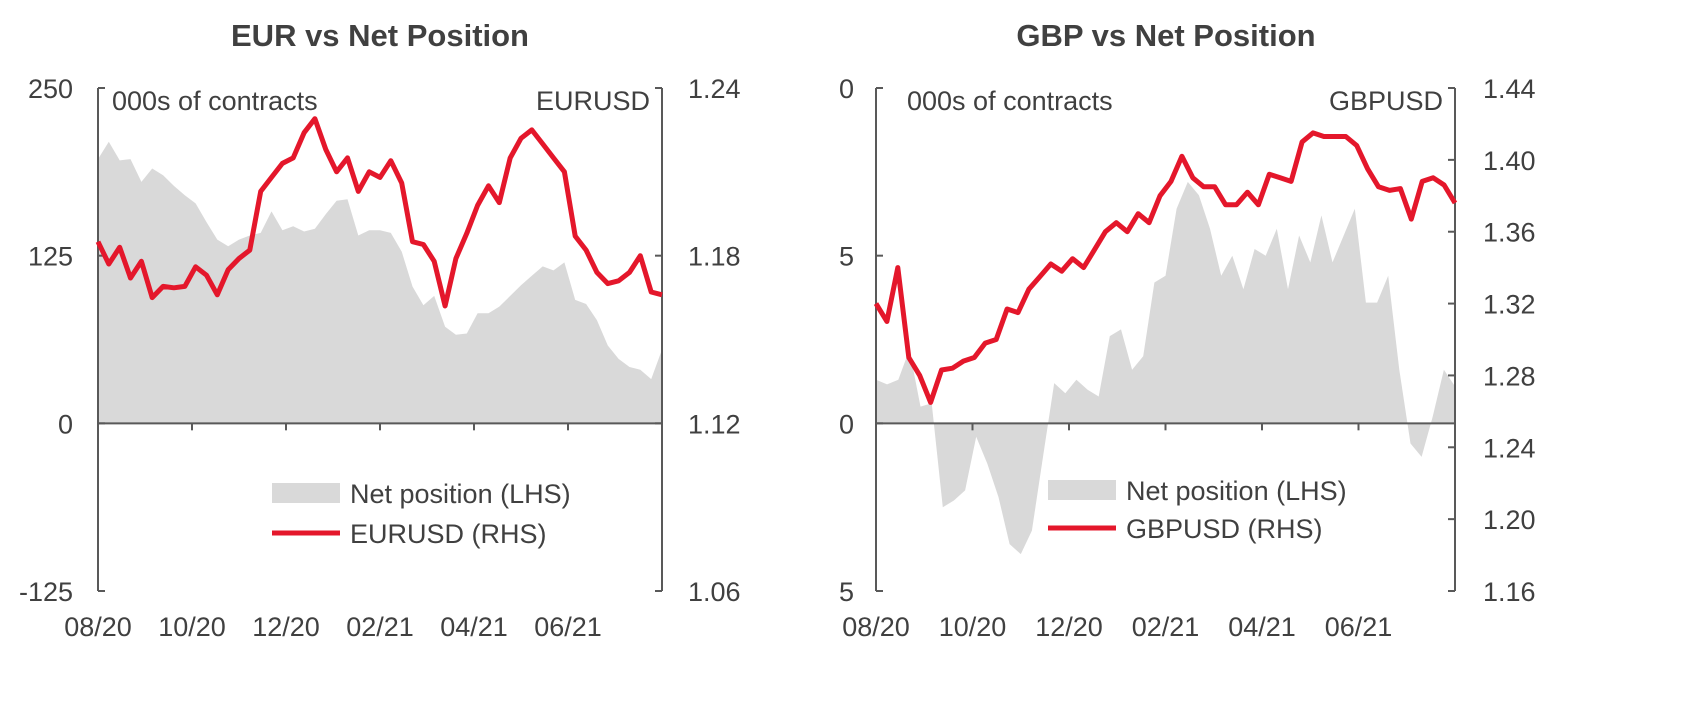 The height and width of the screenshot is (703, 1693). I want to click on left-tick-label: -125, so click(46, 592).